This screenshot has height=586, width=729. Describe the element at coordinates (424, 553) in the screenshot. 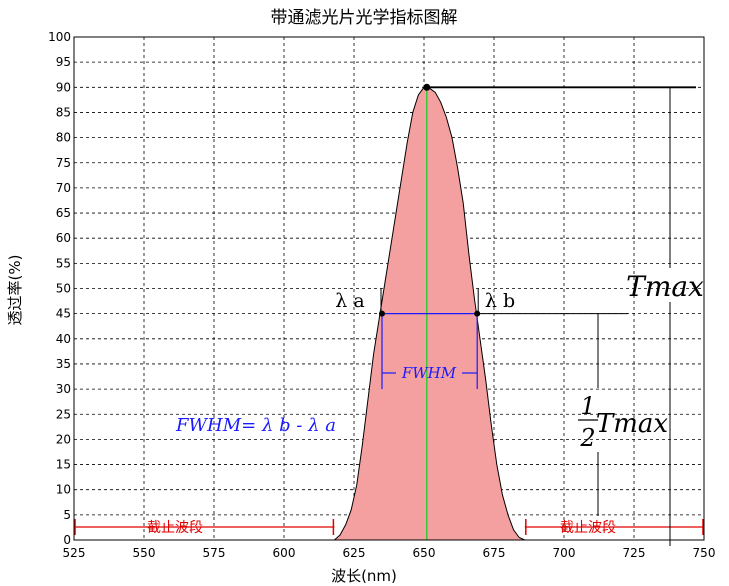

I see `x-tick-label: 650` at that location.